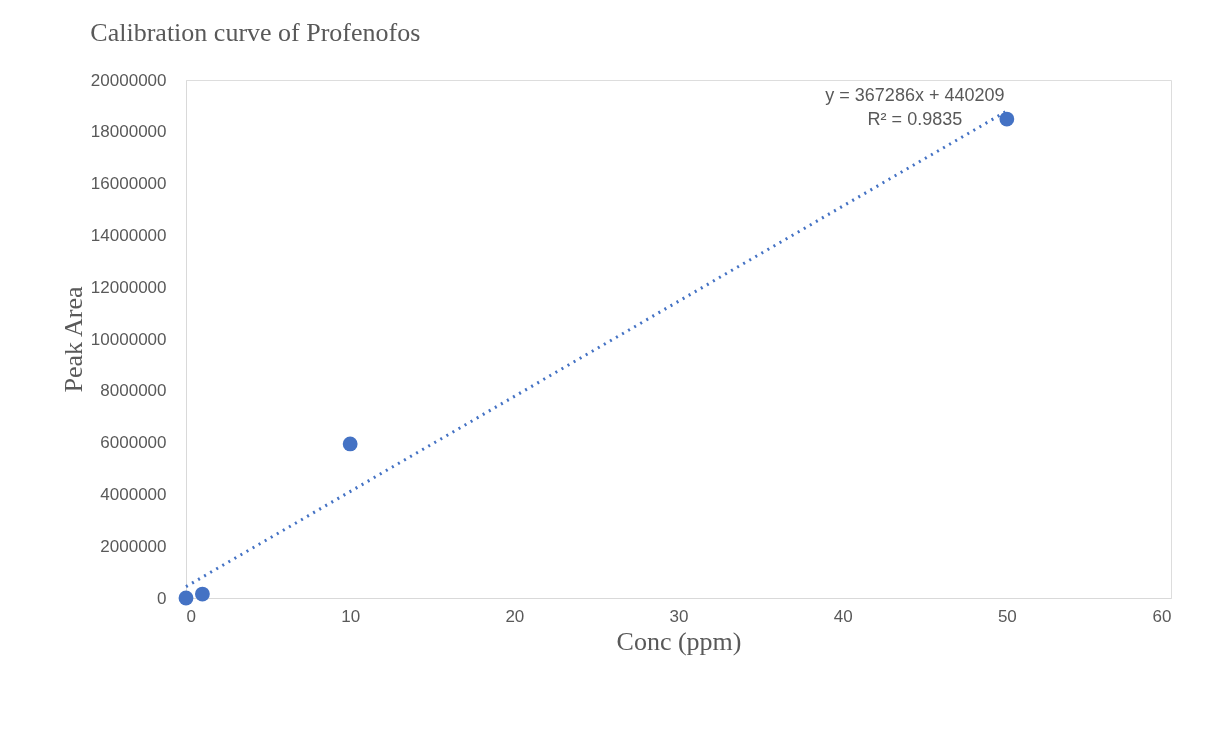  Describe the element at coordinates (128, 235) in the screenshot. I see `y-tick-label: 14000000` at that location.